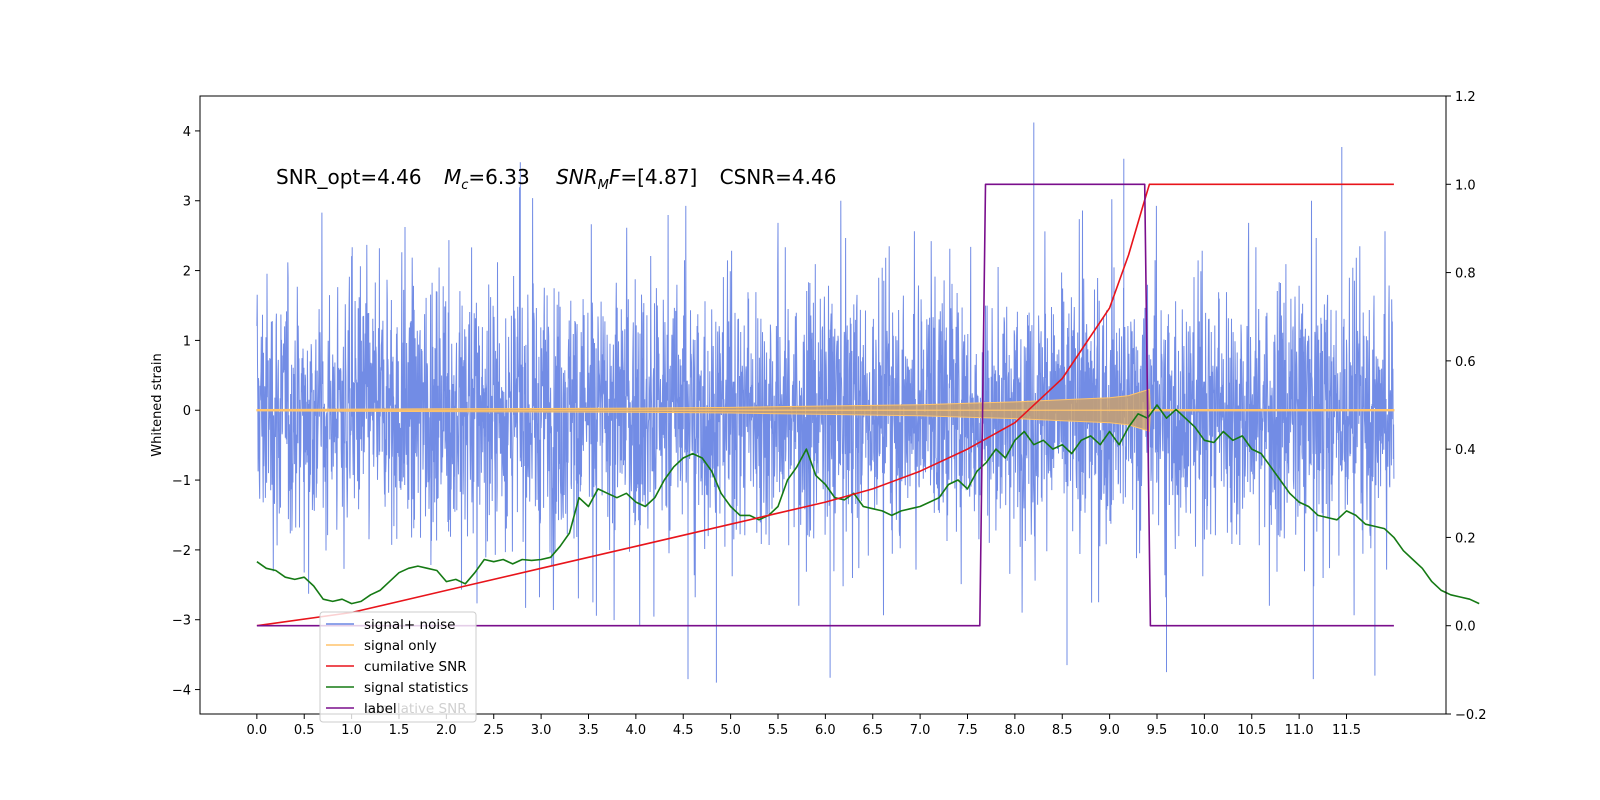 The height and width of the screenshot is (800, 1600). I want to click on y-left-tick-label: 3, so click(187, 202).